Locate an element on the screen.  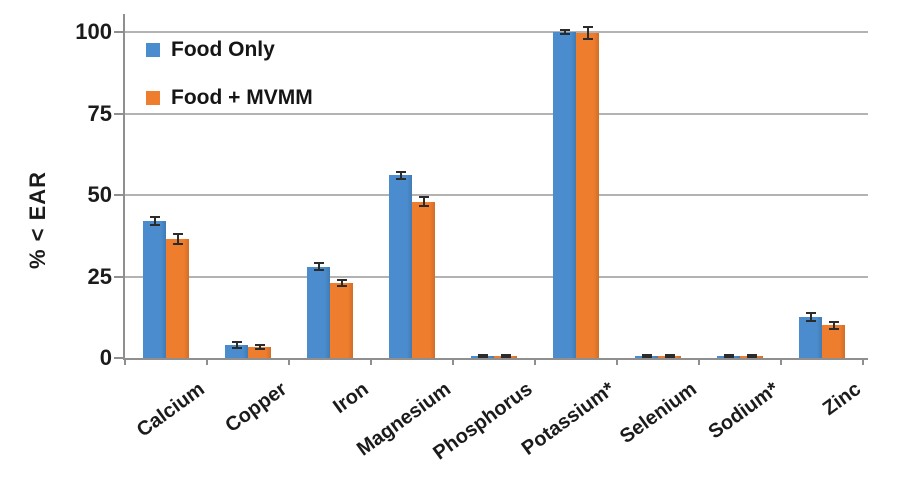
legend: Food Only Food + MVMM is located at coordinates (229, 86).